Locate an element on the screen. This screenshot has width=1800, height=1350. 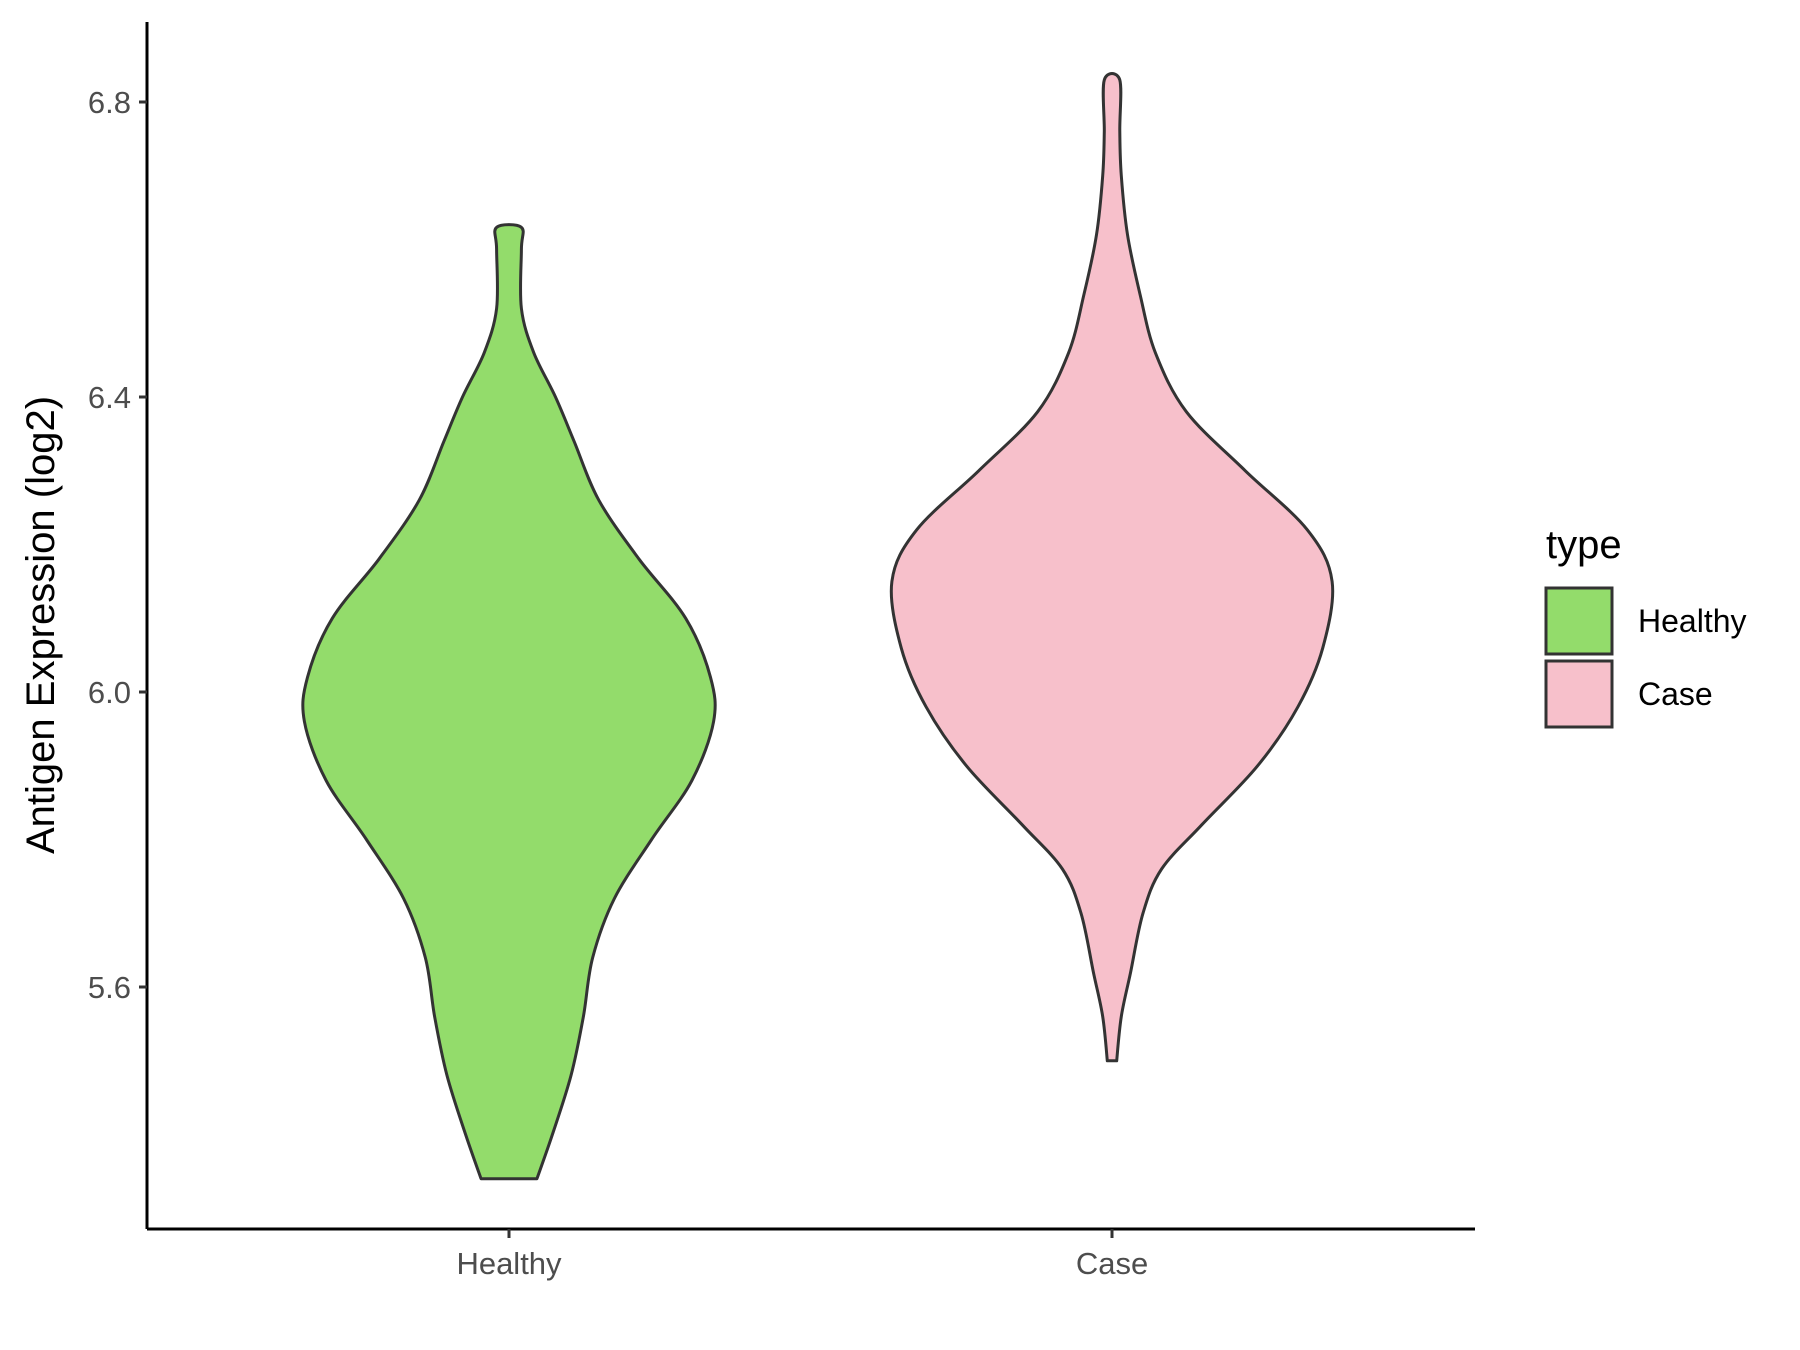
y-tick-label: 6.0 is located at coordinates (109, 692).